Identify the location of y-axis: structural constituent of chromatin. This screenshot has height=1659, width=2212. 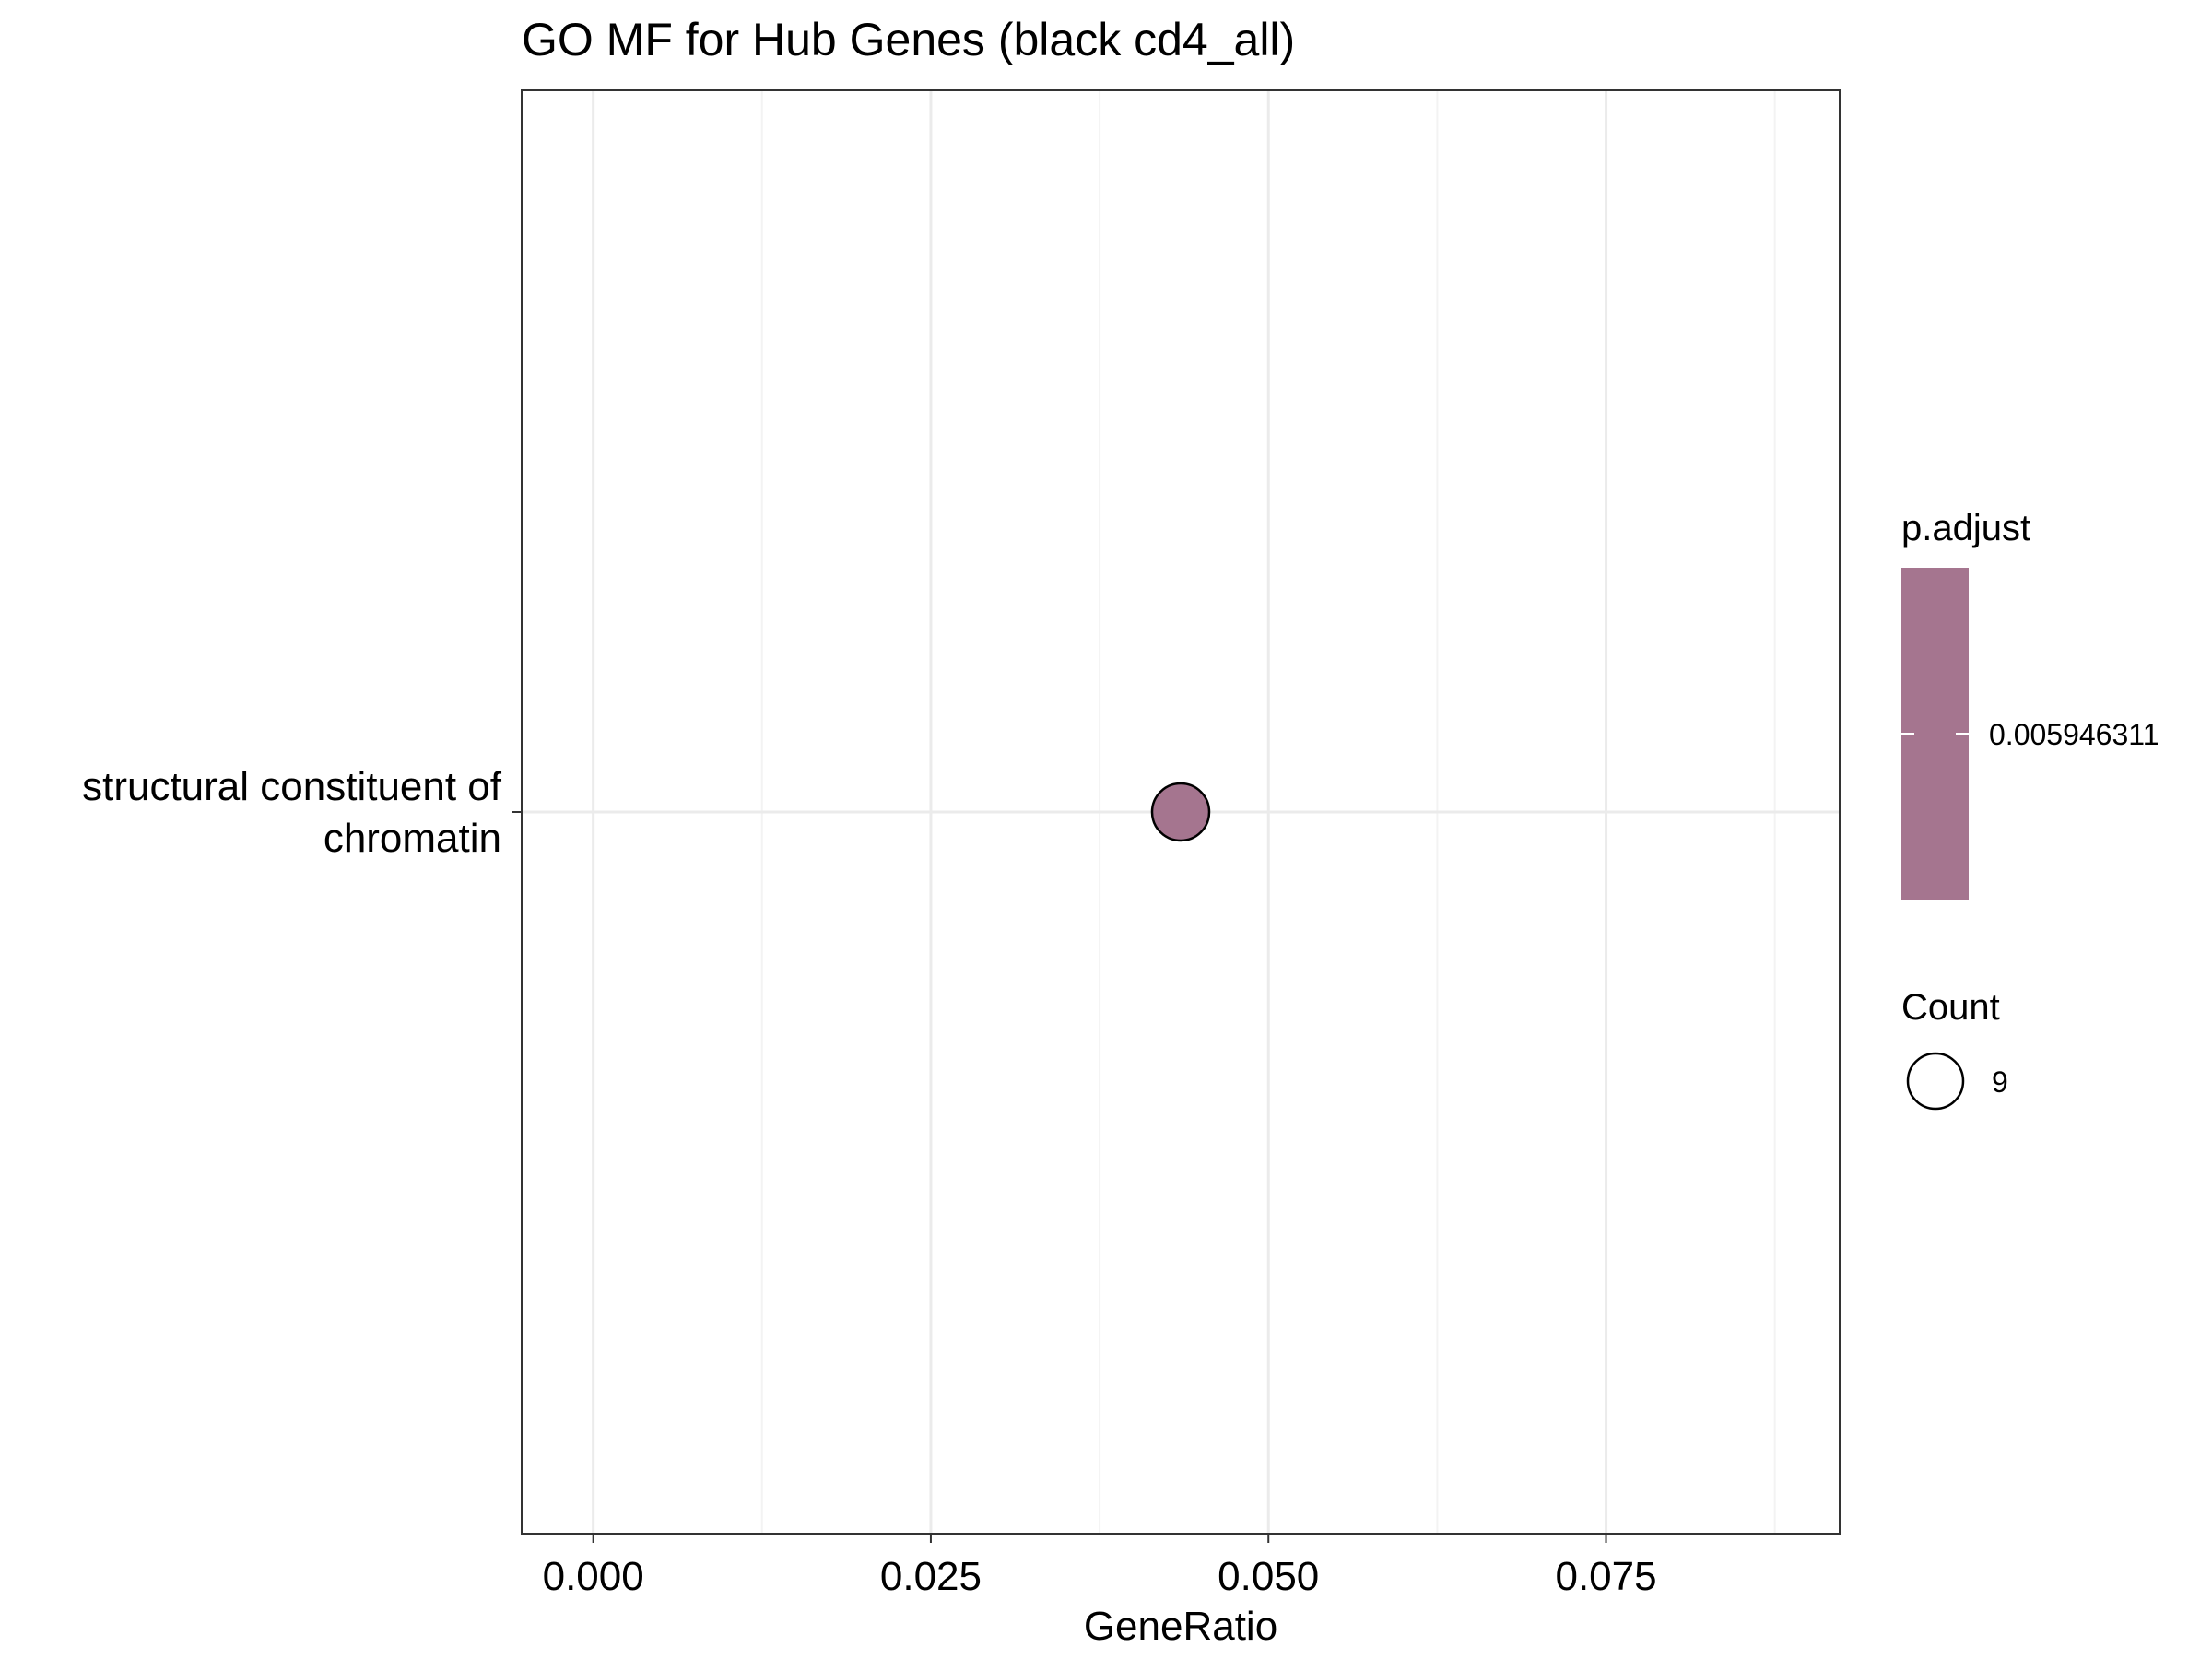
(302, 812).